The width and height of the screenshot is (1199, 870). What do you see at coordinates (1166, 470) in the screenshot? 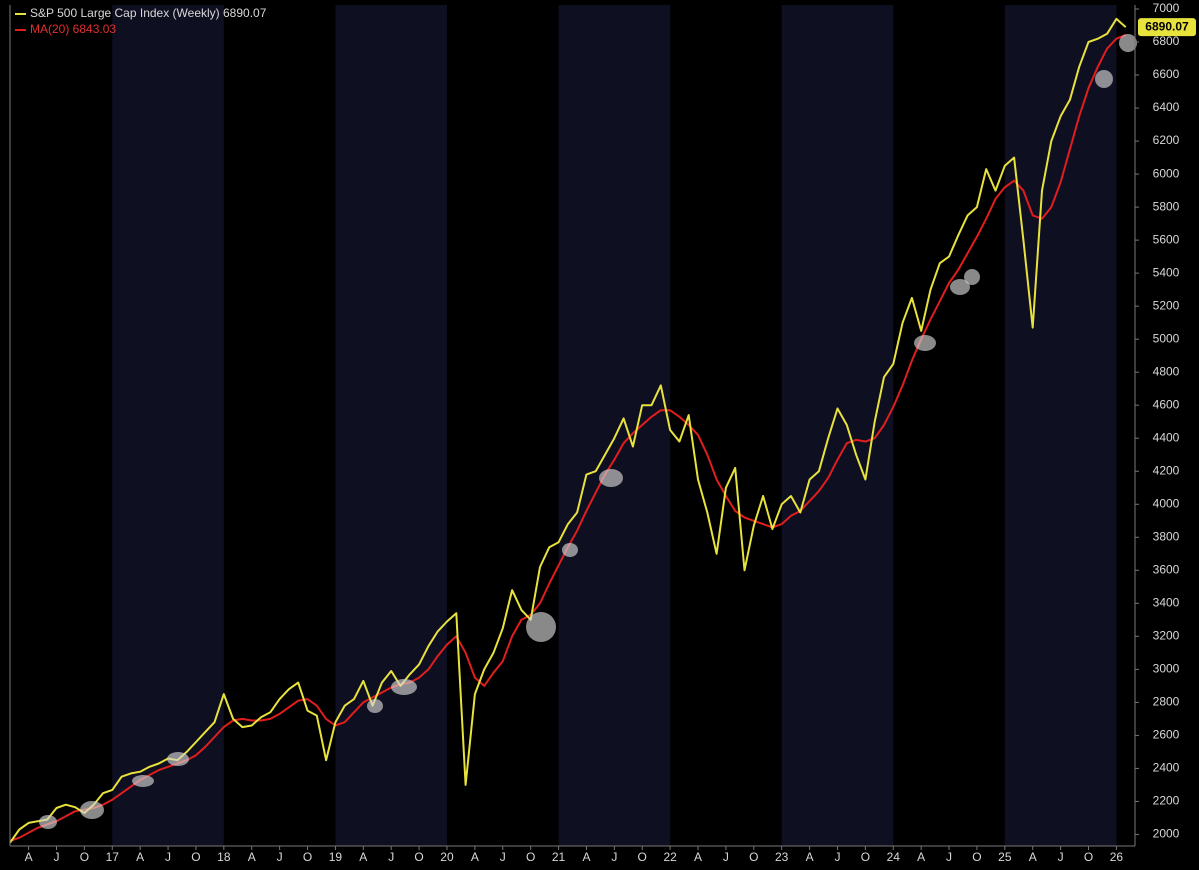
I see `y-tick-label: 4200` at bounding box center [1166, 470].